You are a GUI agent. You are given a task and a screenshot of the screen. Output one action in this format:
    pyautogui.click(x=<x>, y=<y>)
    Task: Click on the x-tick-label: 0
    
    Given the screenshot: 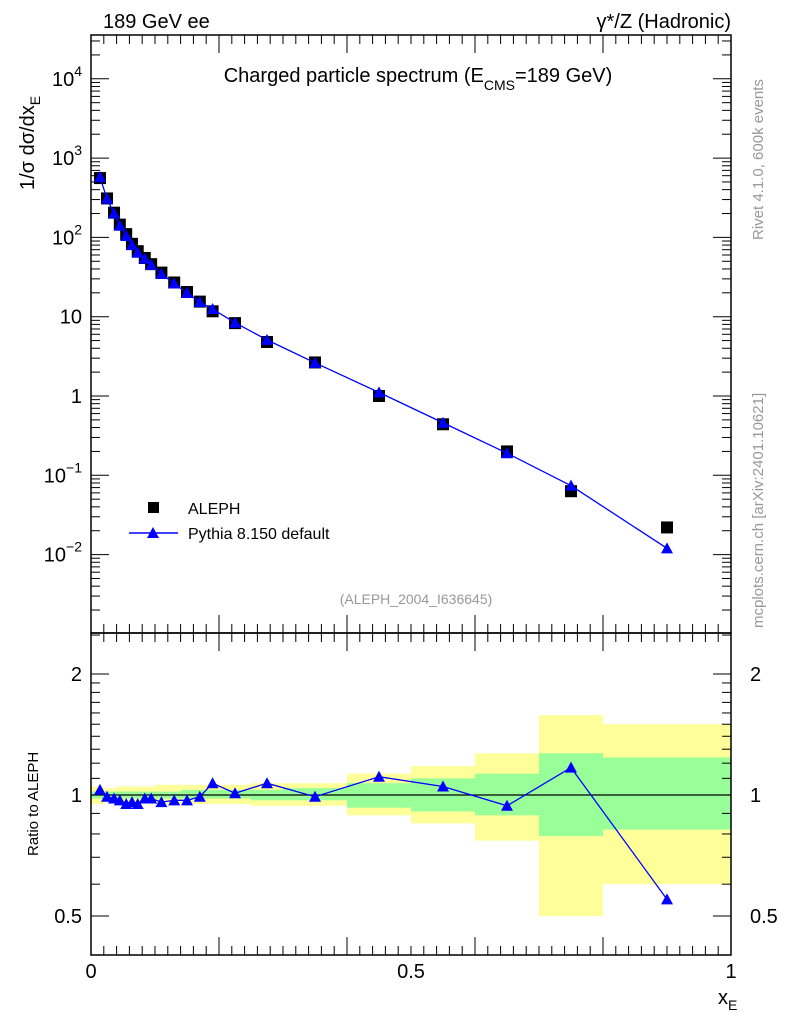 What is the action you would take?
    pyautogui.click(x=90, y=972)
    